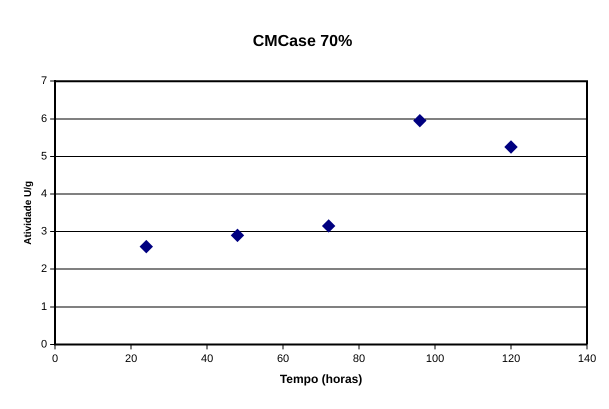 This screenshot has height=409, width=609. Describe the element at coordinates (302, 41) in the screenshot. I see `chart-title: CMCase 70%` at that location.